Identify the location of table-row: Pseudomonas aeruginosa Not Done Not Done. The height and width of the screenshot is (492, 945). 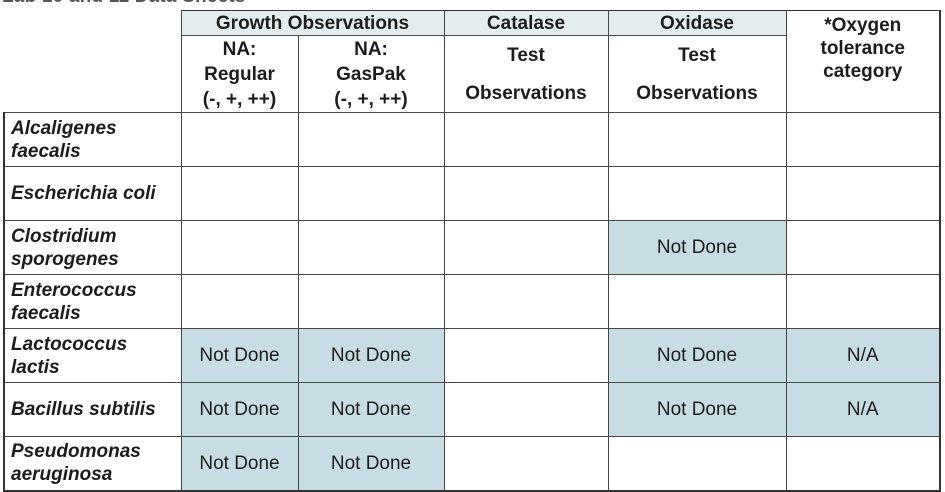
(472, 464).